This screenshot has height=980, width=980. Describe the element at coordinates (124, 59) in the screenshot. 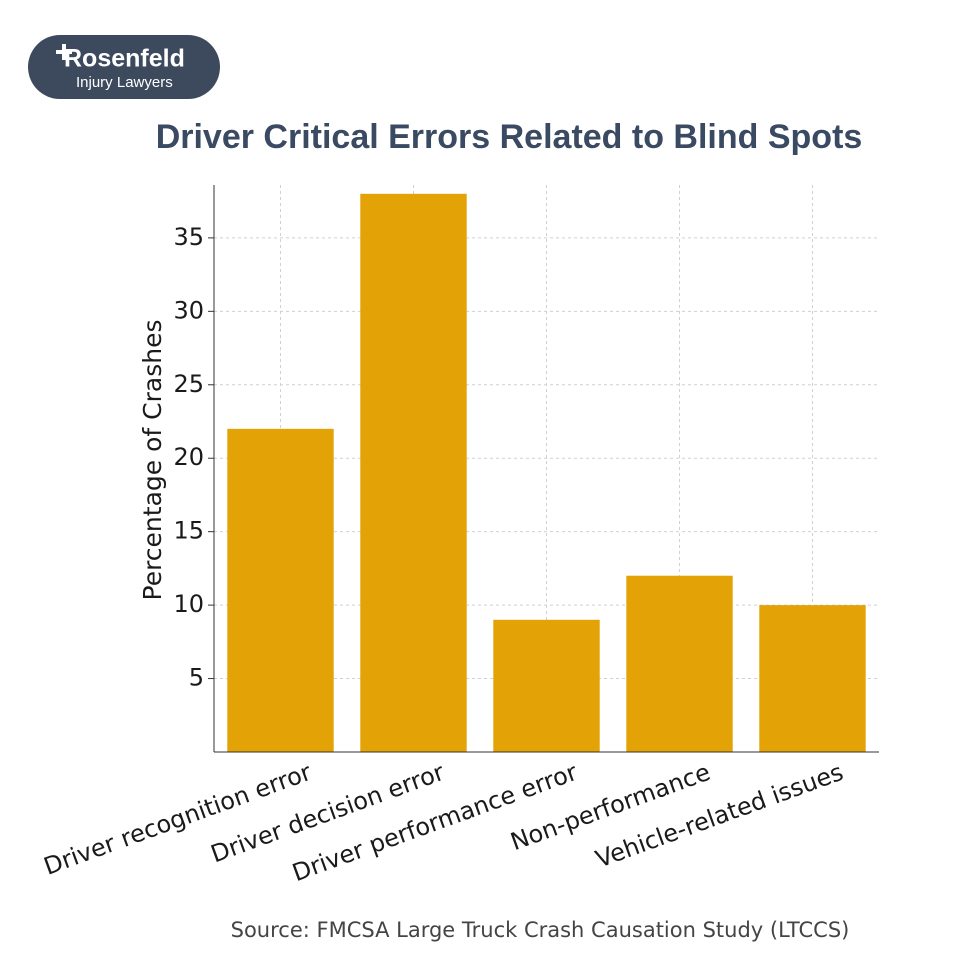

I see `logo-name: Rosenfeld` at that location.